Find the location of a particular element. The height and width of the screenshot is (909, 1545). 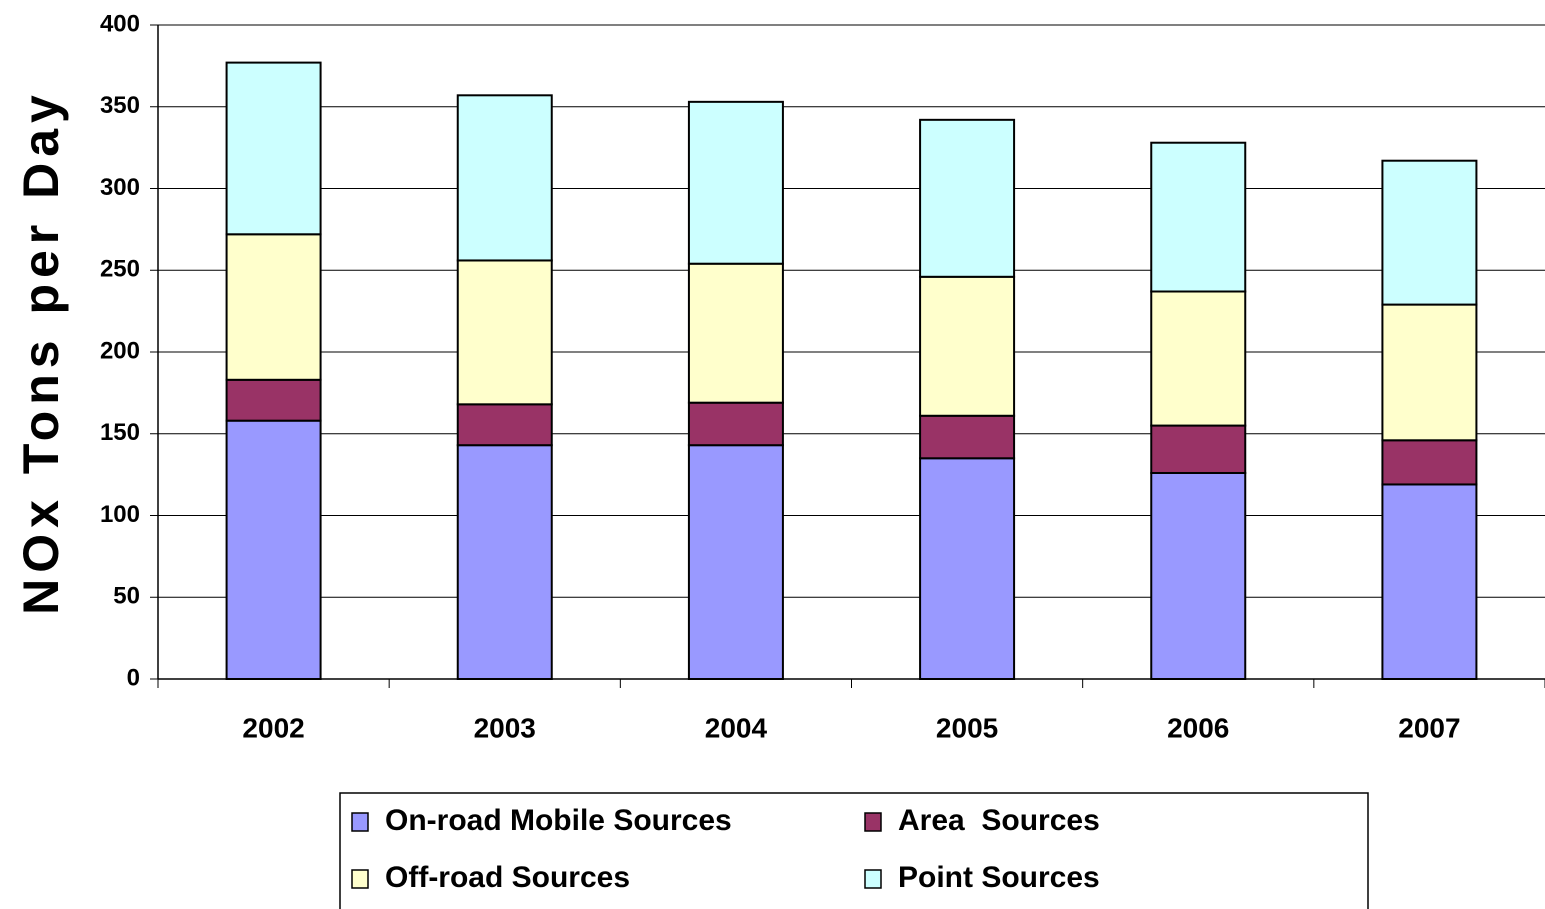

y-tick-label: 100 is located at coordinates (120, 514).